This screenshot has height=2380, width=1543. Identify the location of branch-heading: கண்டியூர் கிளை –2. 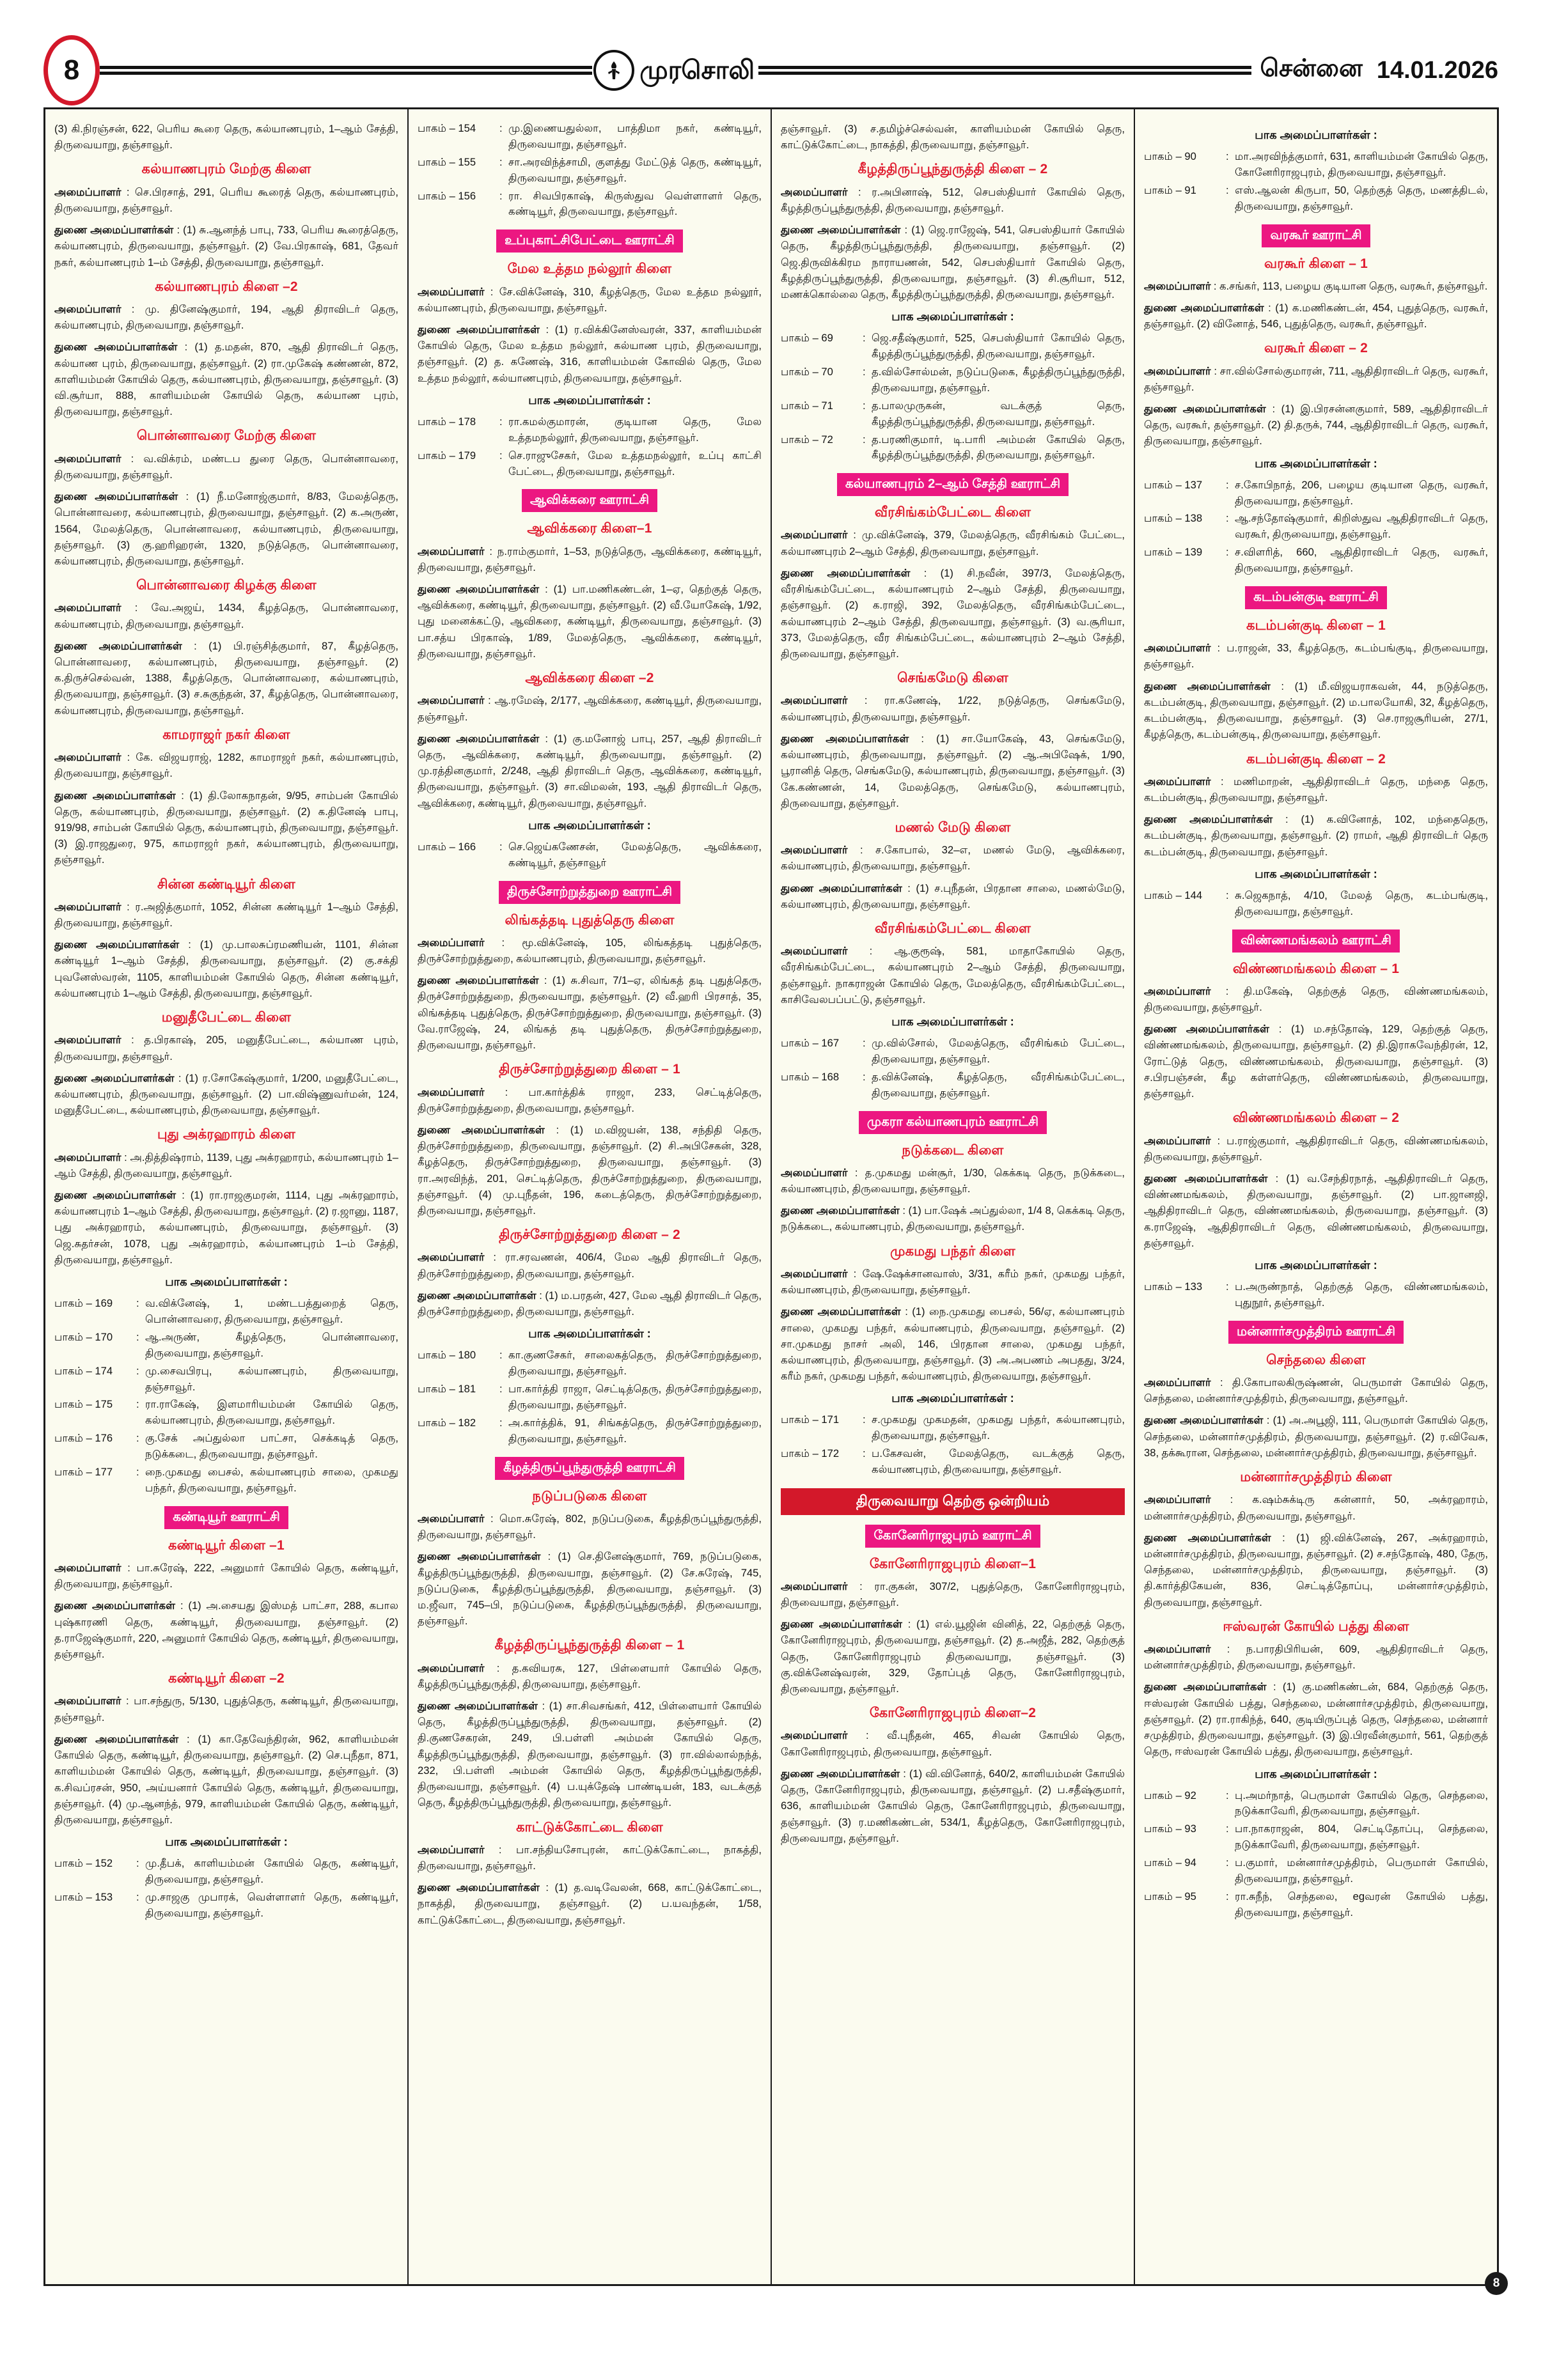
(226, 1678).